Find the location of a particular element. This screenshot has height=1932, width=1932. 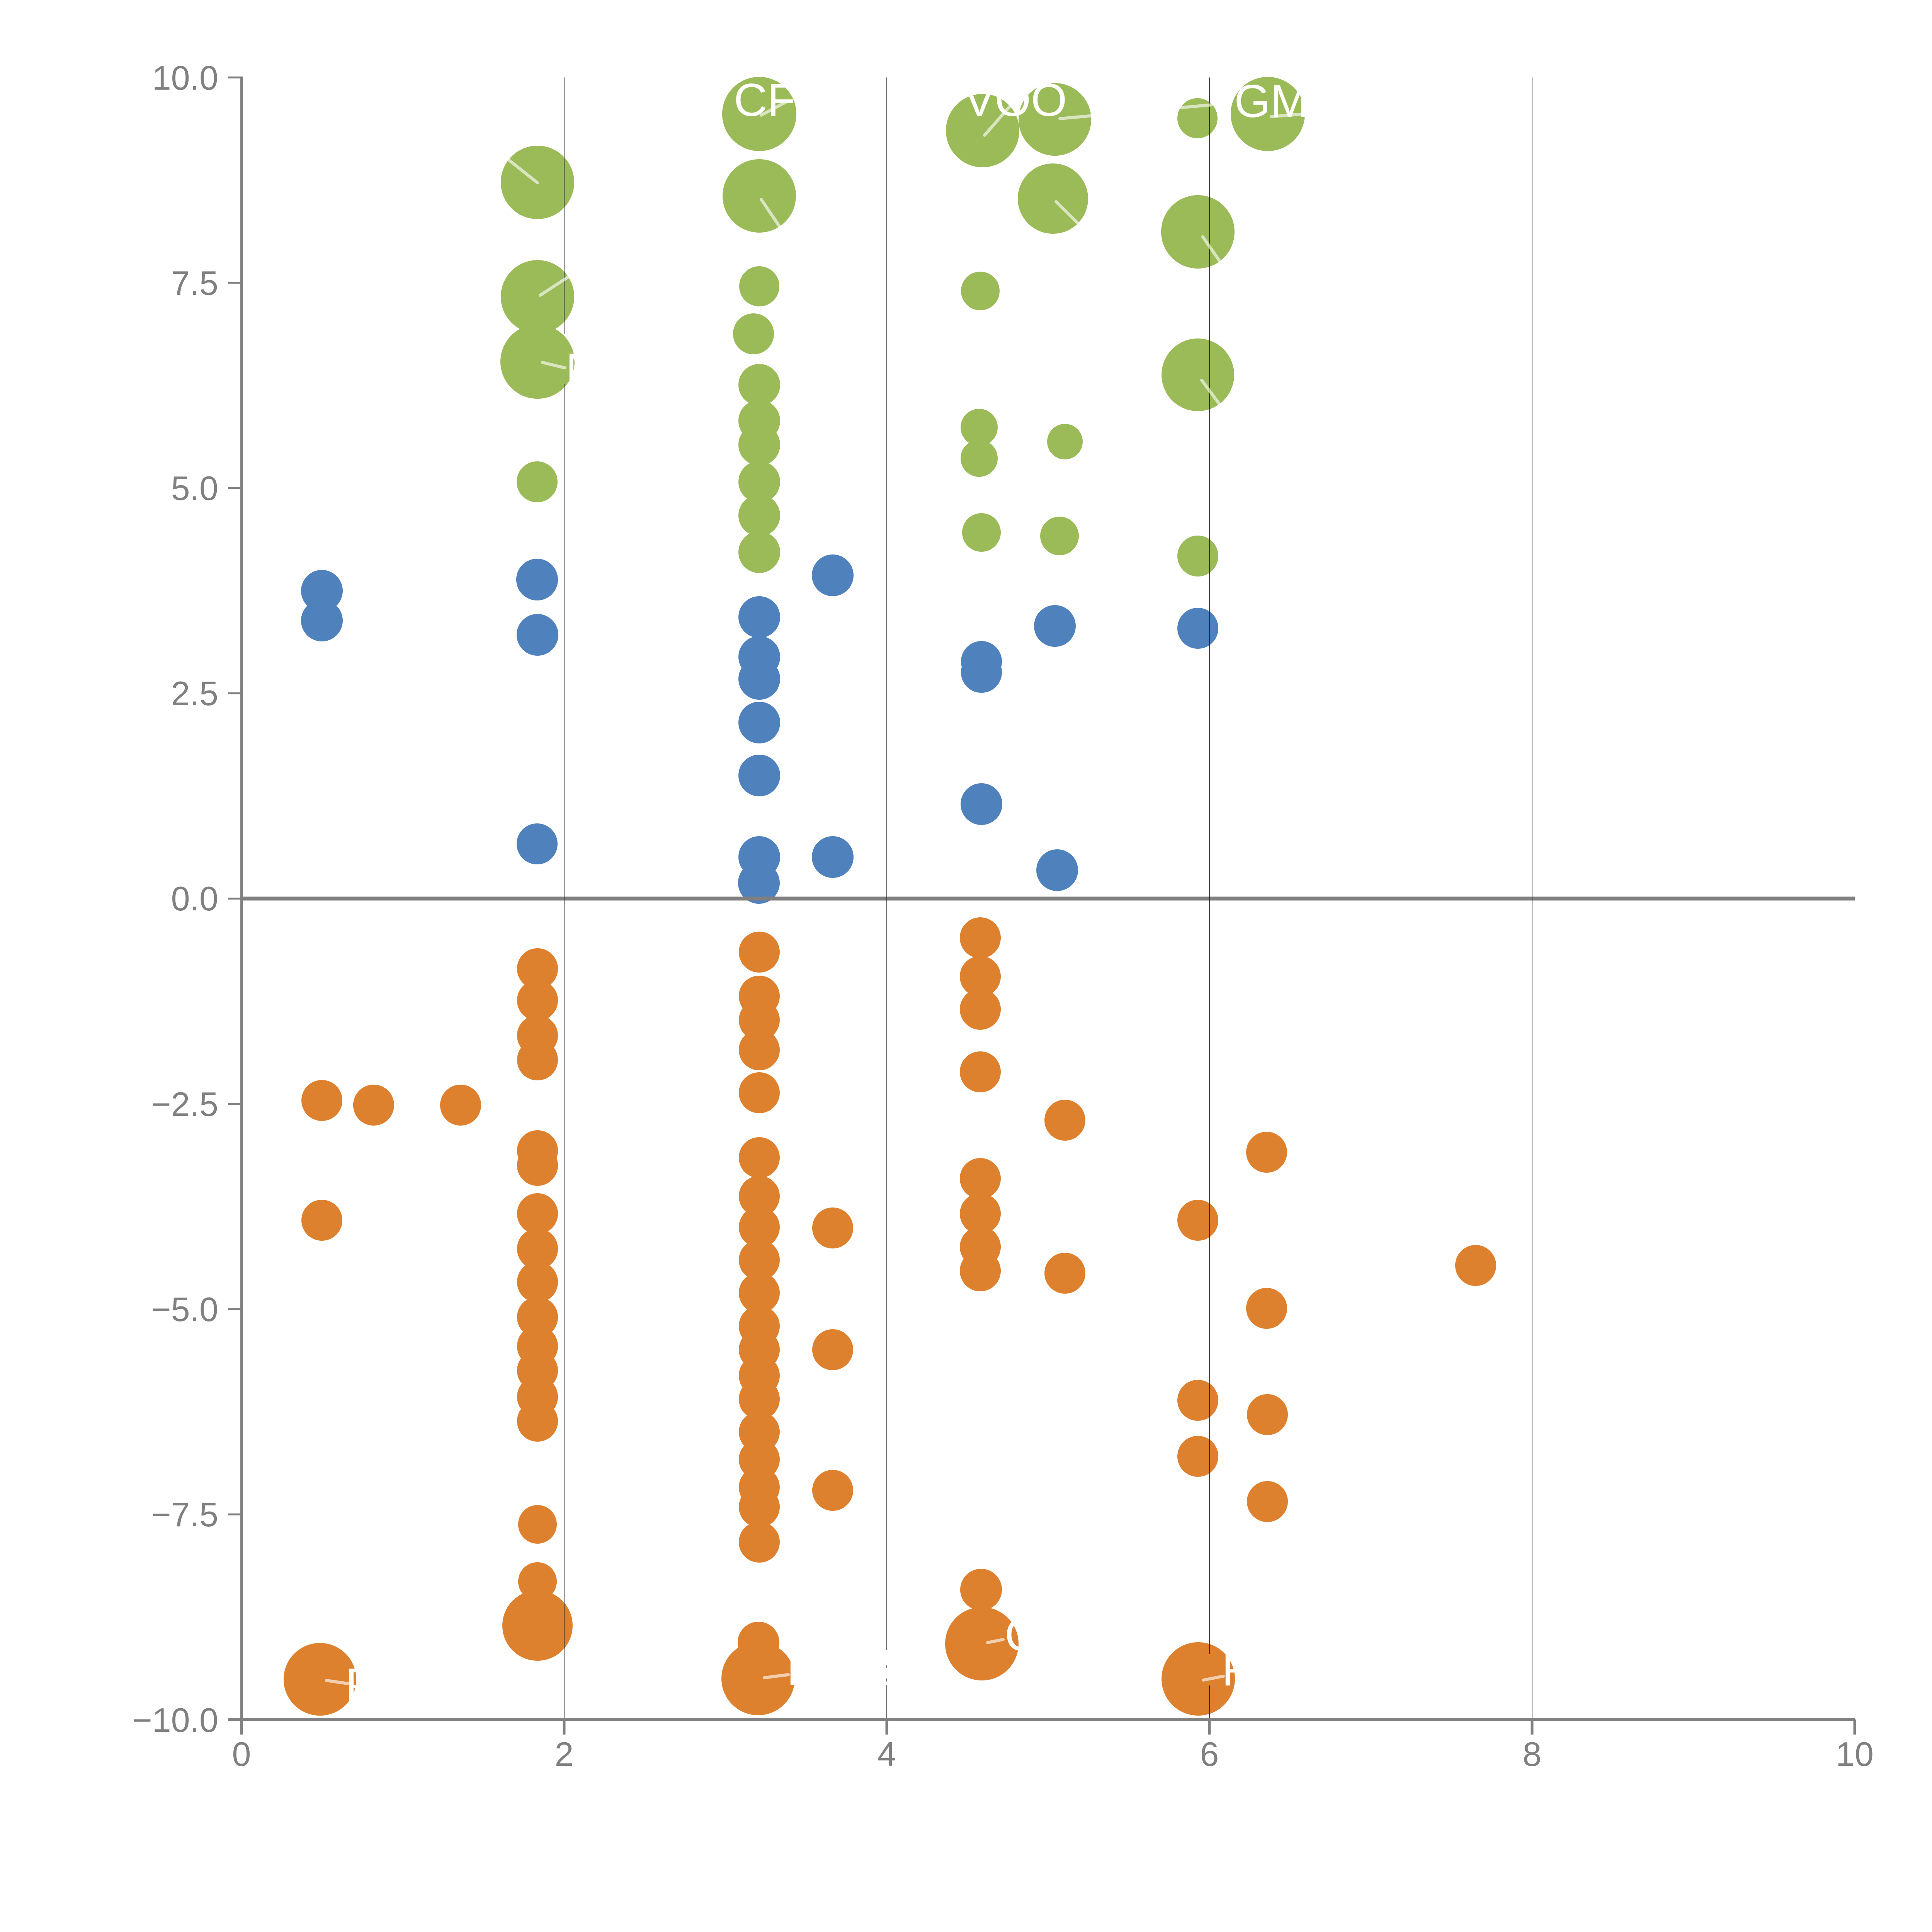

svg-text: 10 is located at coordinates (1855, 1754).